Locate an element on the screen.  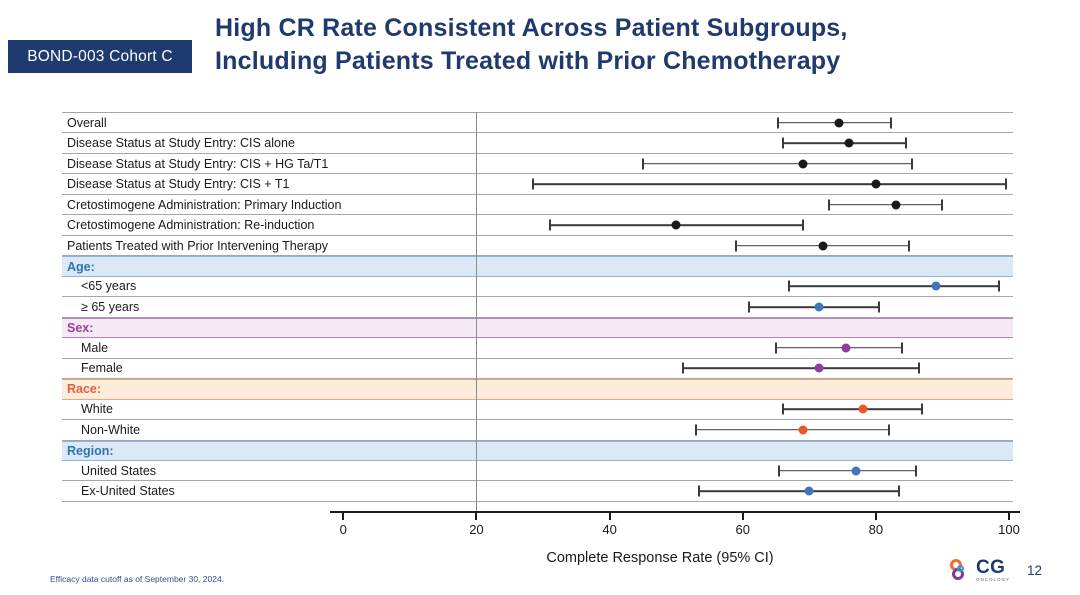
logo-ring-blue is located at coordinates (960, 569).